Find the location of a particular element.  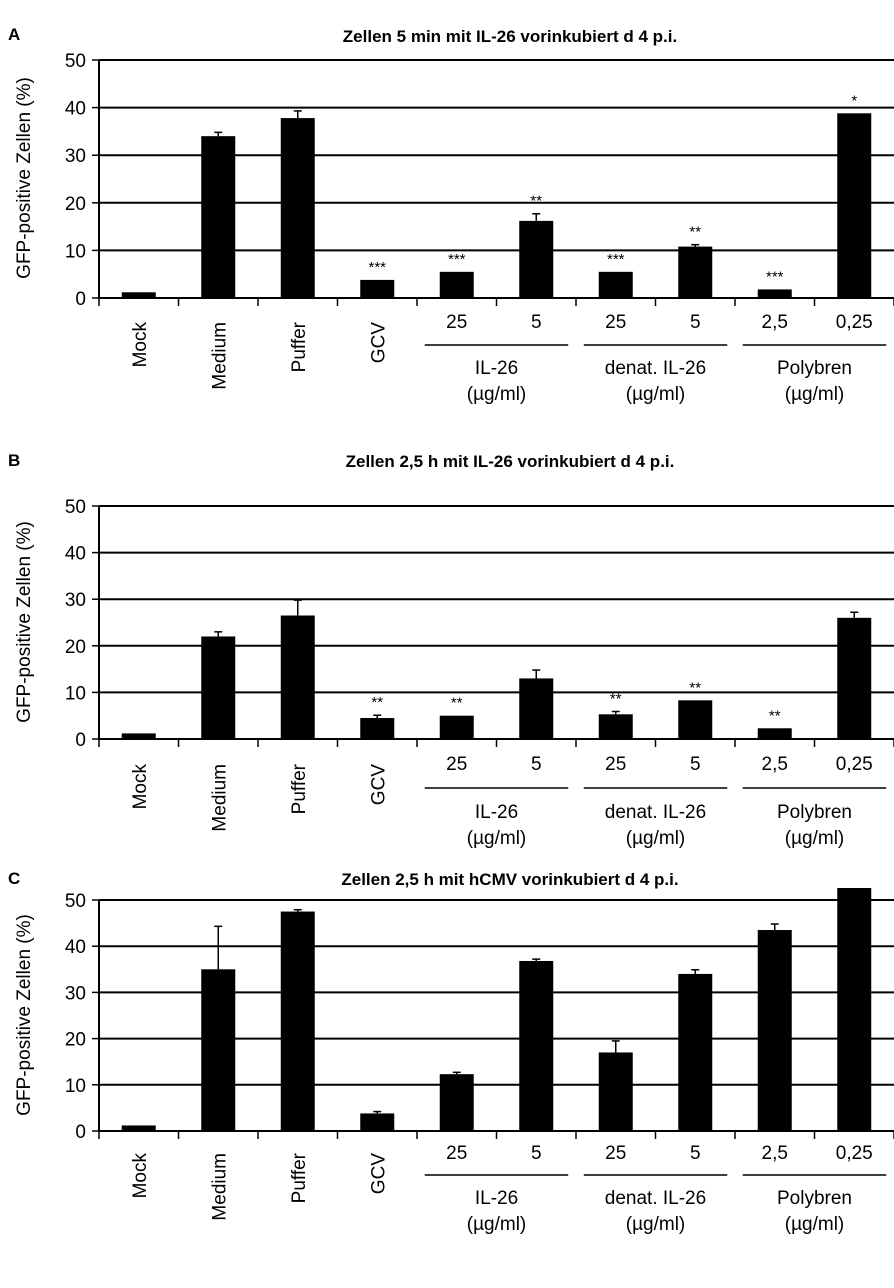

y-tick-label: 20 is located at coordinates (75, 204).